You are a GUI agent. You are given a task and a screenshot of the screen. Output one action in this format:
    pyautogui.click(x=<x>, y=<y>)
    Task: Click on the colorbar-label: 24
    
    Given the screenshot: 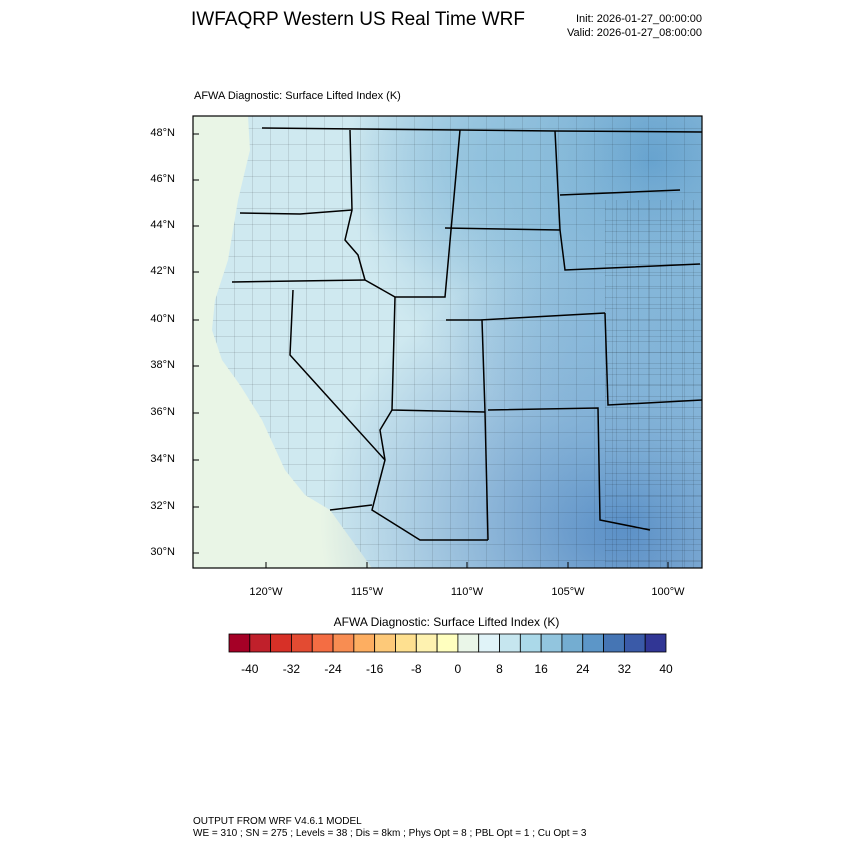 What is the action you would take?
    pyautogui.click(x=583, y=669)
    